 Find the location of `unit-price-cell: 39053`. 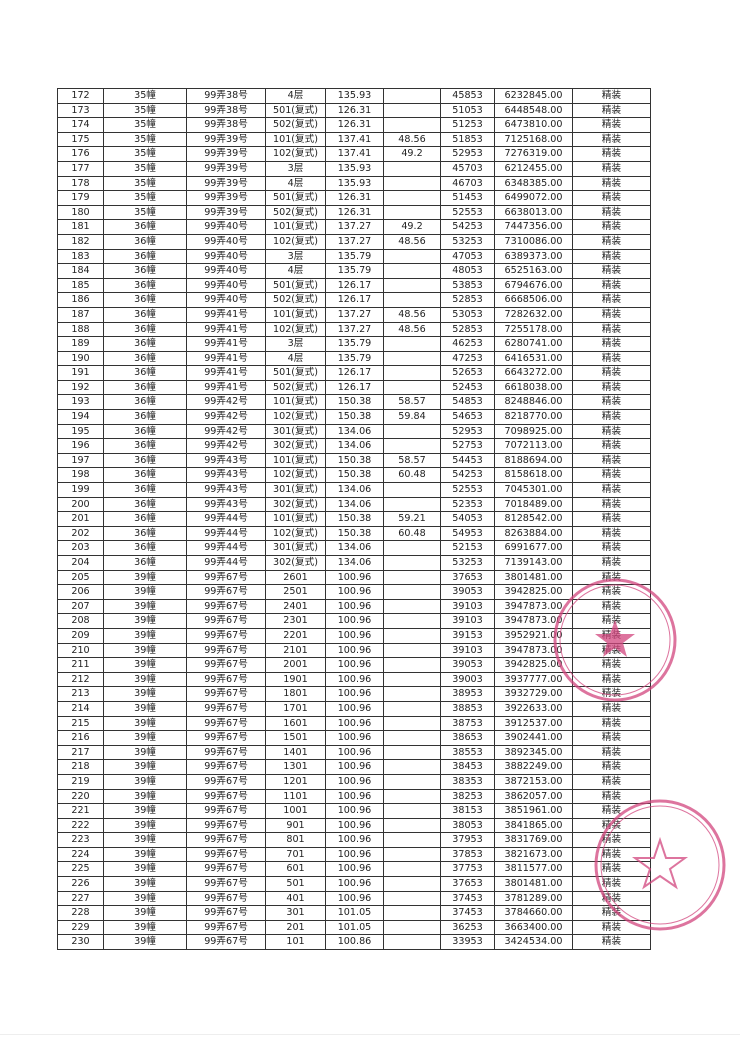

unit-price-cell: 39053 is located at coordinates (467, 665).